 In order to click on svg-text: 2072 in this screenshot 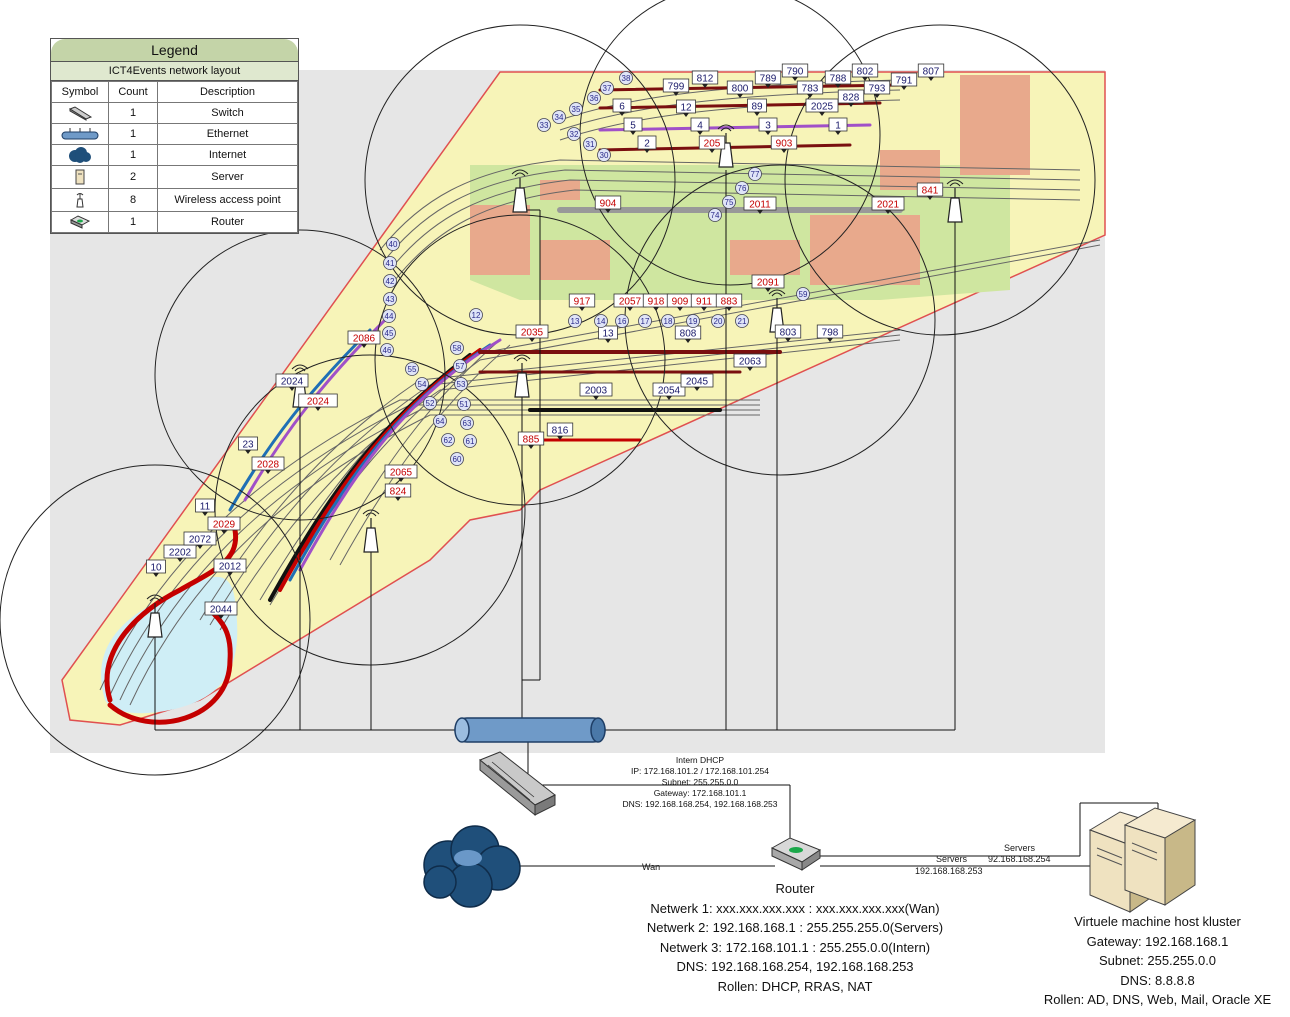, I will do `click(200, 540)`.